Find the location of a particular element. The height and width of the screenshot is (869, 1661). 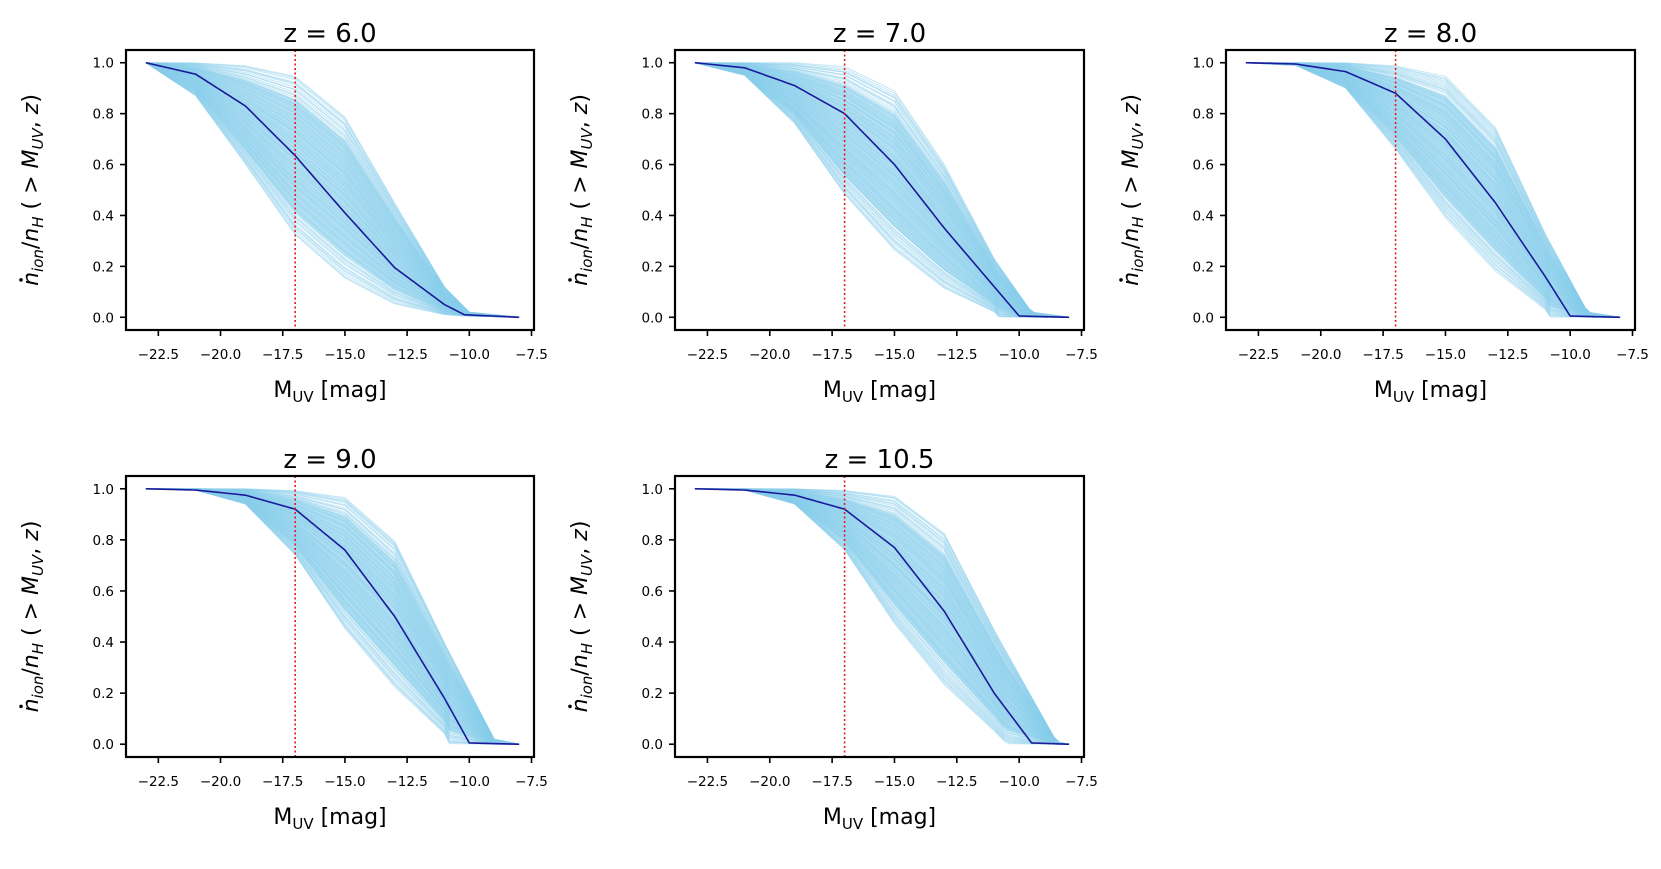

plot-area is located at coordinates (332, 616).